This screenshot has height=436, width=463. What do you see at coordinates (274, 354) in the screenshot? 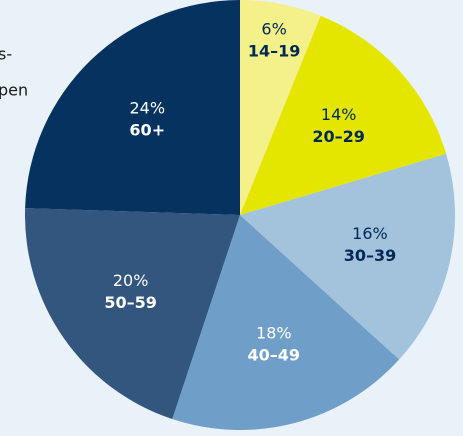
I see `slice-label: 40–49` at bounding box center [274, 354].